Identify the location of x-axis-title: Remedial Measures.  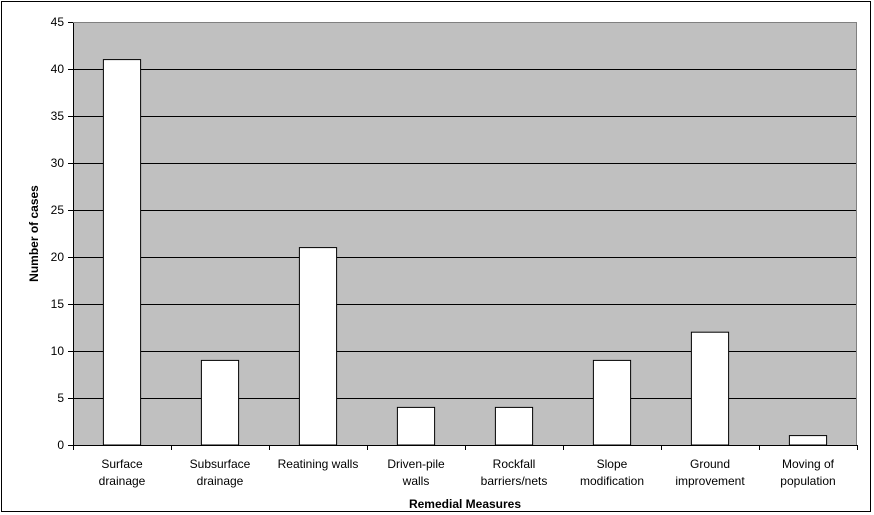
(465, 504).